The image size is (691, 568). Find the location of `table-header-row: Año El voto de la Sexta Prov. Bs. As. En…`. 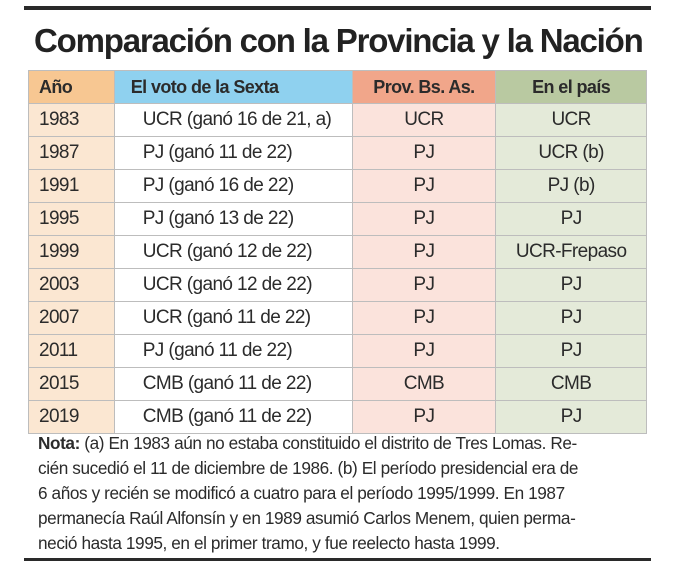

table-header-row: Año El voto de la Sexta Prov. Bs. As. En… is located at coordinates (337, 87).